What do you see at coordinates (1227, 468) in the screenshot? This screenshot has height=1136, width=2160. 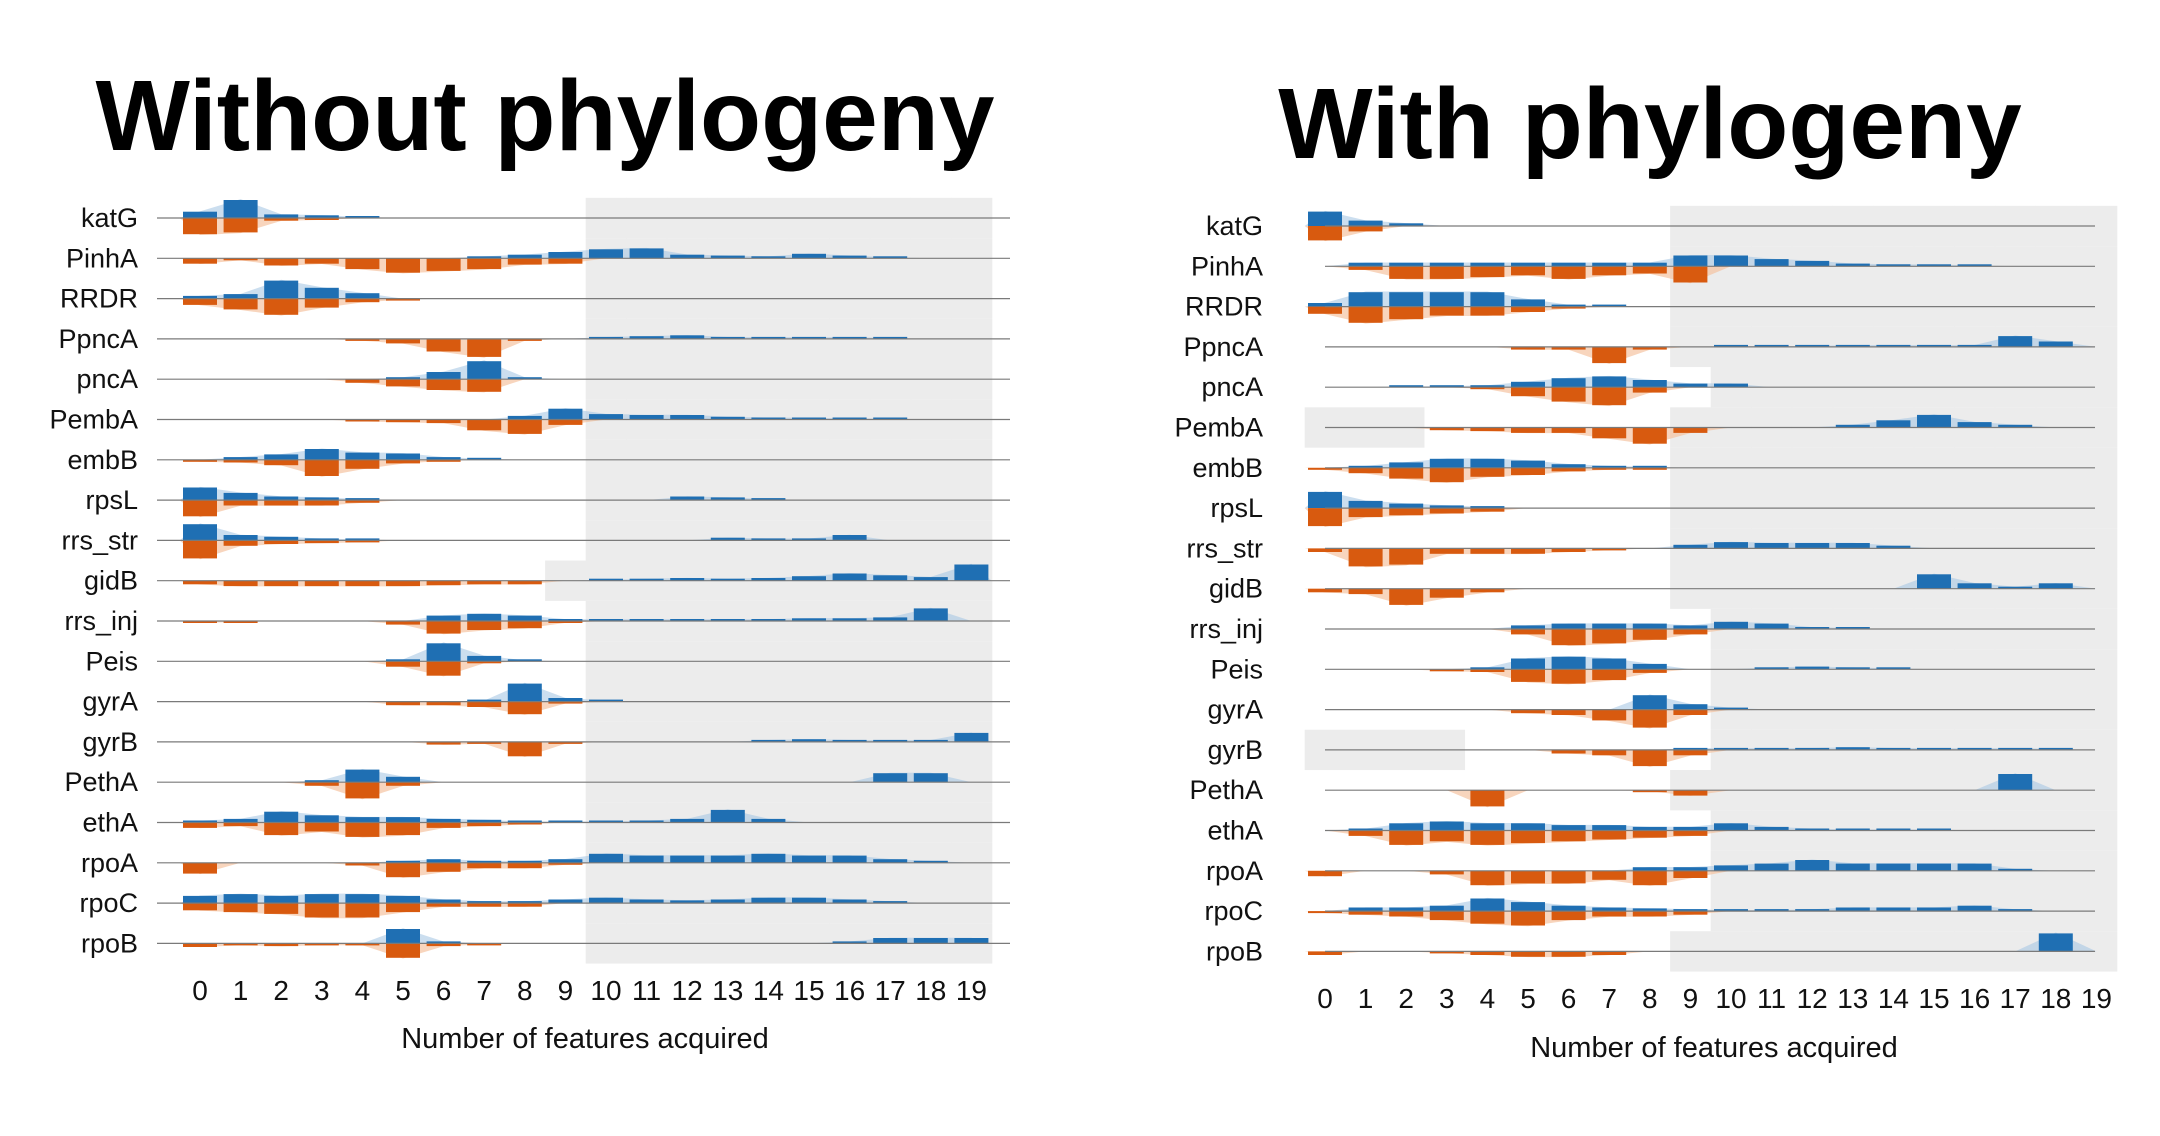 I see `gene-label: embB` at bounding box center [1227, 468].